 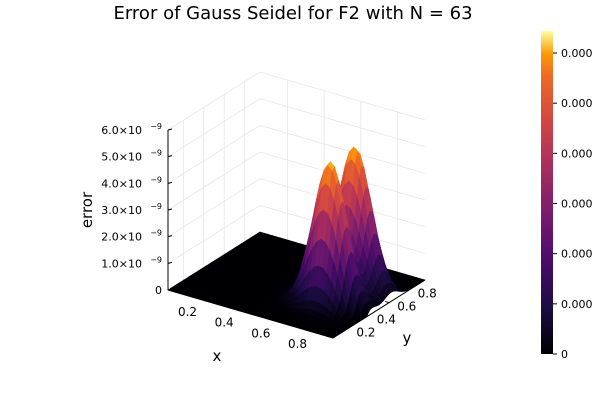 What do you see at coordinates (406, 307) in the screenshot?
I see `y-tick-label: 0.6` at bounding box center [406, 307].